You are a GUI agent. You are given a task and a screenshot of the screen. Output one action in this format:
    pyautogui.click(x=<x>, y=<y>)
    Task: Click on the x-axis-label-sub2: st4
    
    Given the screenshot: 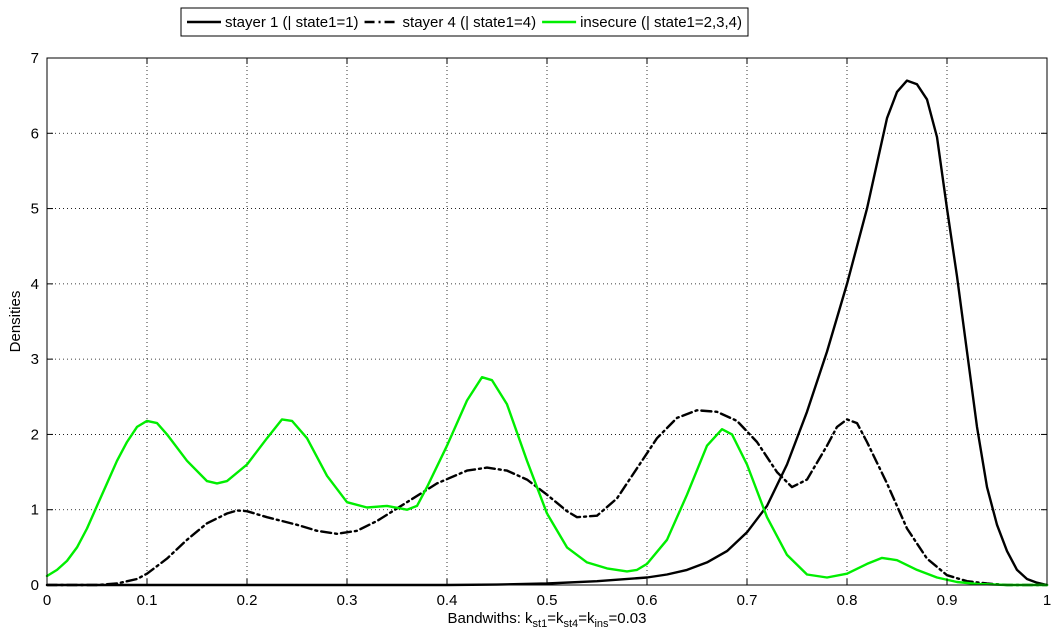 What is the action you would take?
    pyautogui.click(x=571, y=624)
    